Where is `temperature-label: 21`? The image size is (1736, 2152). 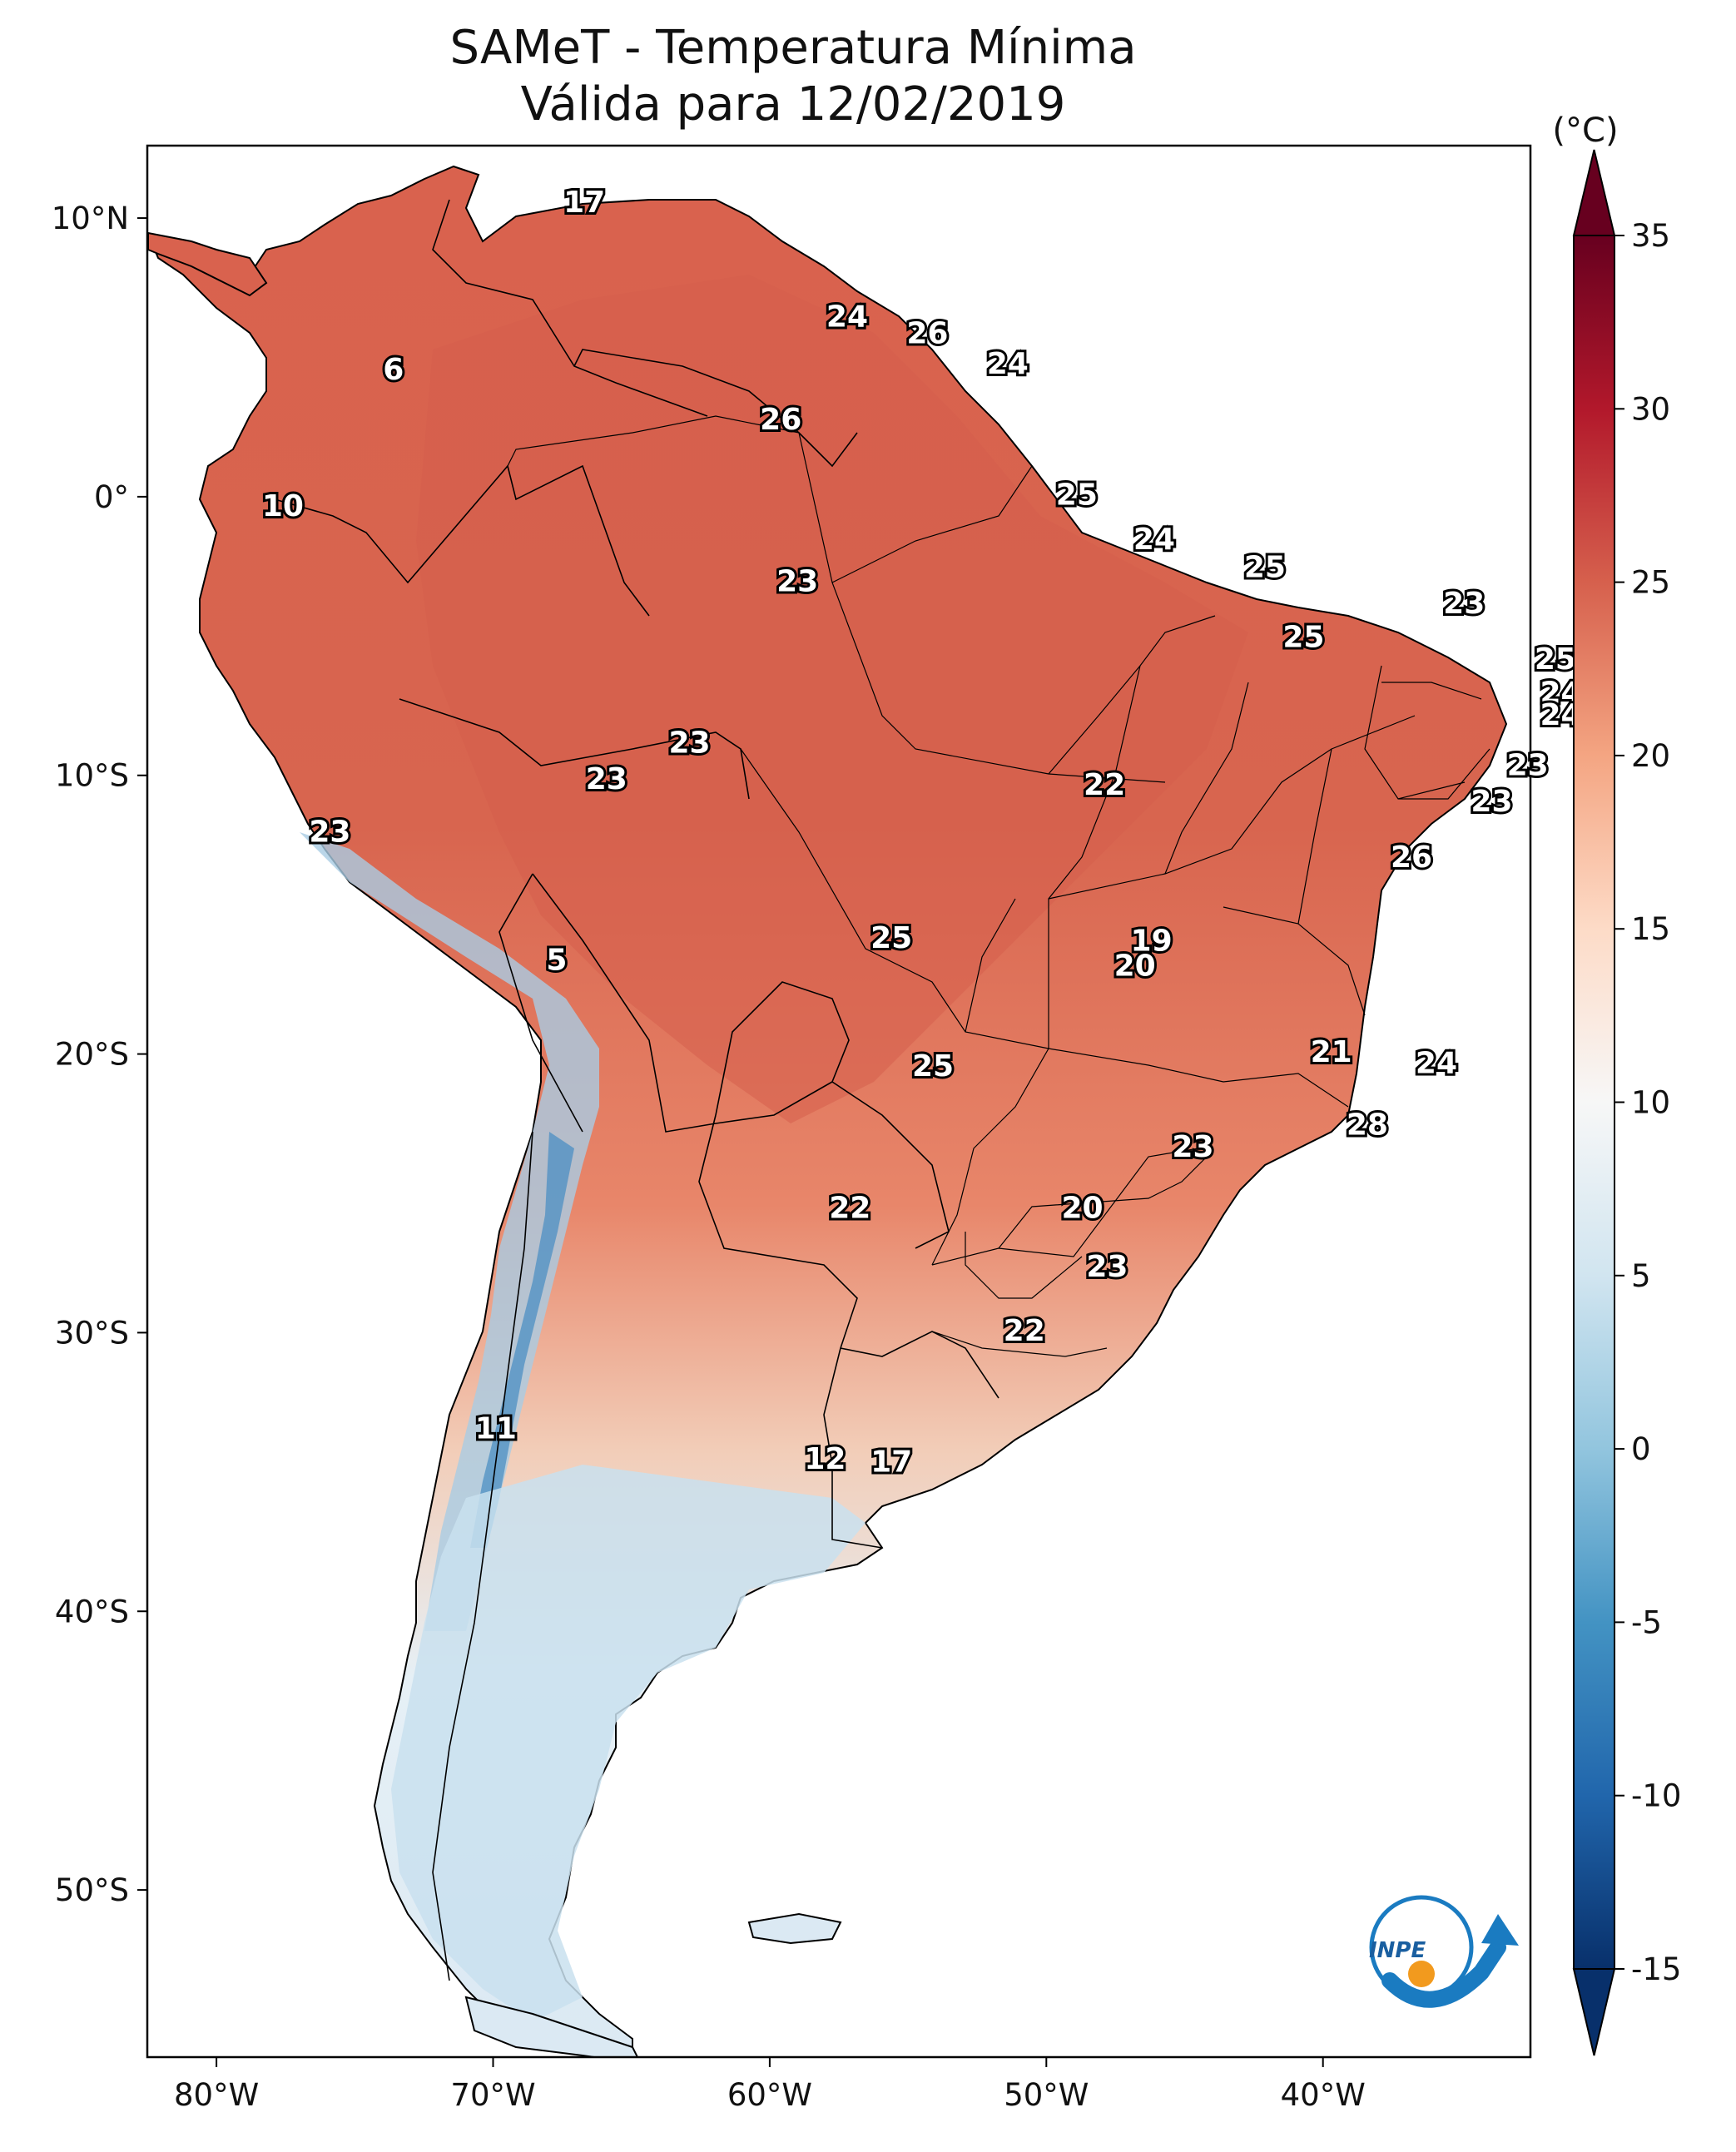
temperature-label: 21 is located at coordinates (1332, 1052).